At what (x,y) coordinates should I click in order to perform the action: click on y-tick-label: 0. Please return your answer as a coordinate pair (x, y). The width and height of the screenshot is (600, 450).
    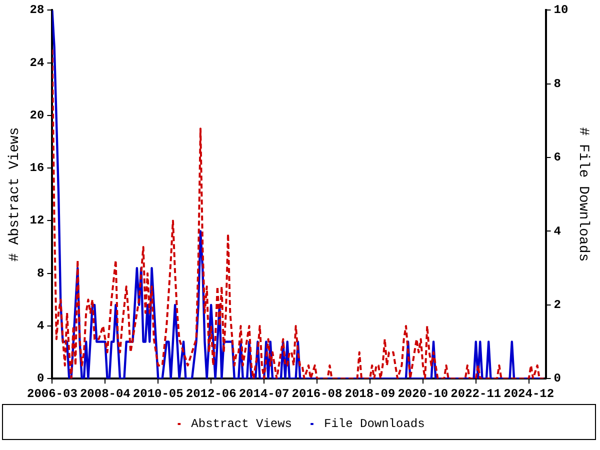
    Looking at the image, I should click on (40, 379).